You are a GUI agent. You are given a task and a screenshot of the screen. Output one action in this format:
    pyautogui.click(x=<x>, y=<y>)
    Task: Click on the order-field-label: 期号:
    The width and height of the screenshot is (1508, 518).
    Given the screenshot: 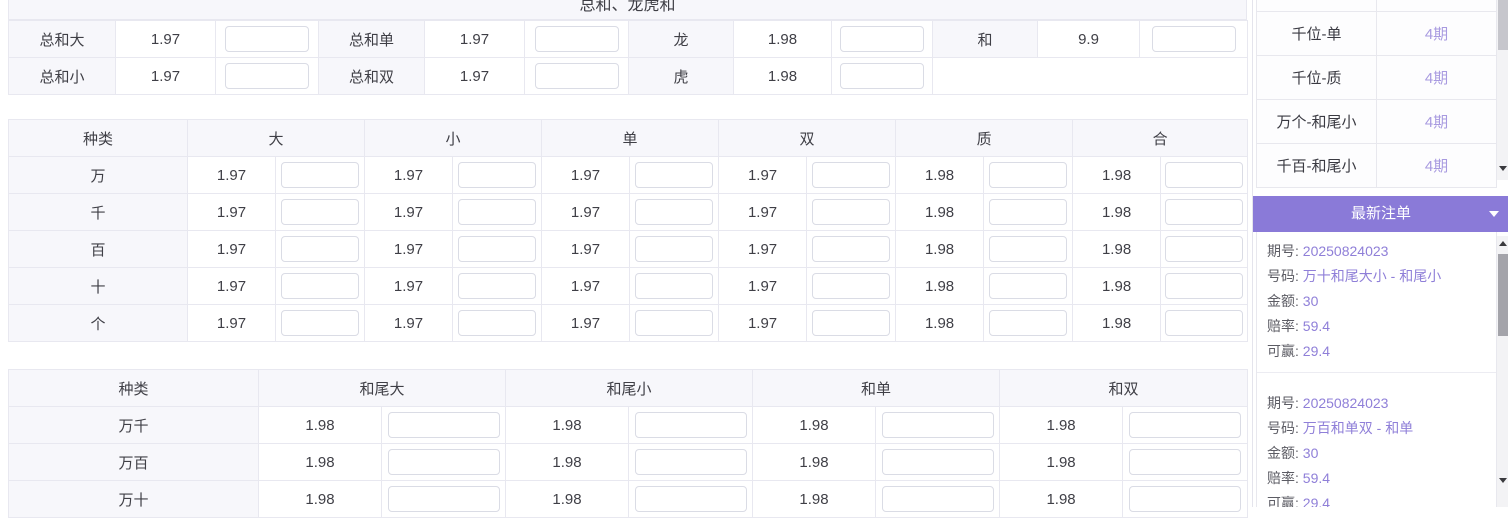 What is the action you would take?
    pyautogui.click(x=1283, y=251)
    